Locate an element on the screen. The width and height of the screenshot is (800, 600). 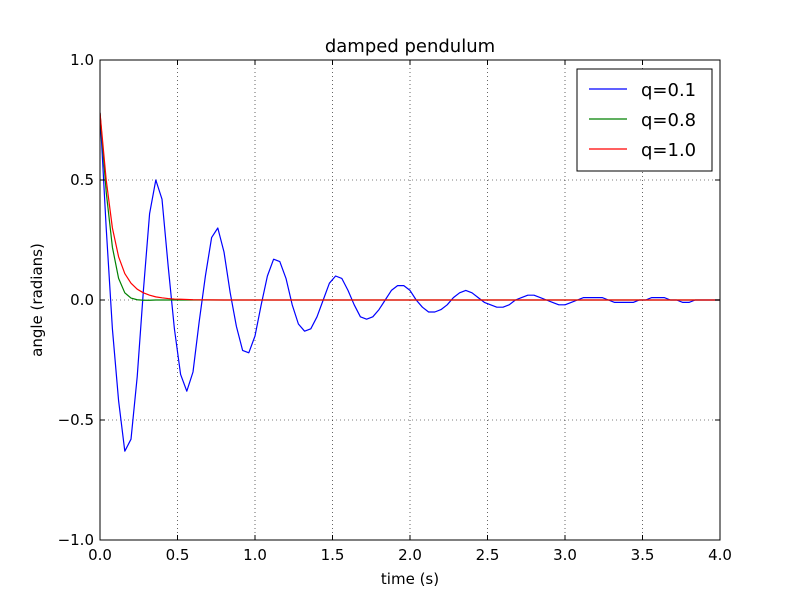
x-tick-label: 3.0 is located at coordinates (565, 555).